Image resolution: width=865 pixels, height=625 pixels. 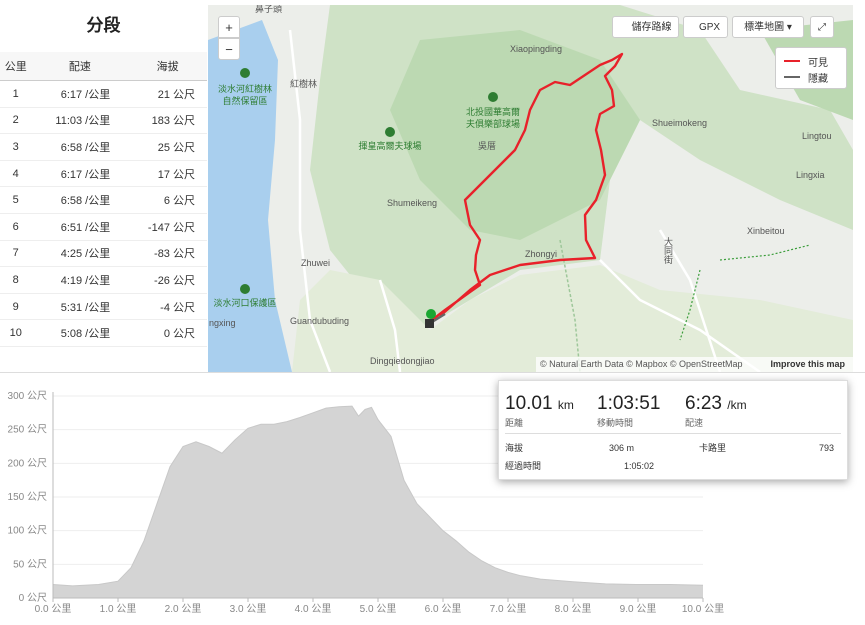 I want to click on x-tick-label: 7.0 公里, so click(x=508, y=609).